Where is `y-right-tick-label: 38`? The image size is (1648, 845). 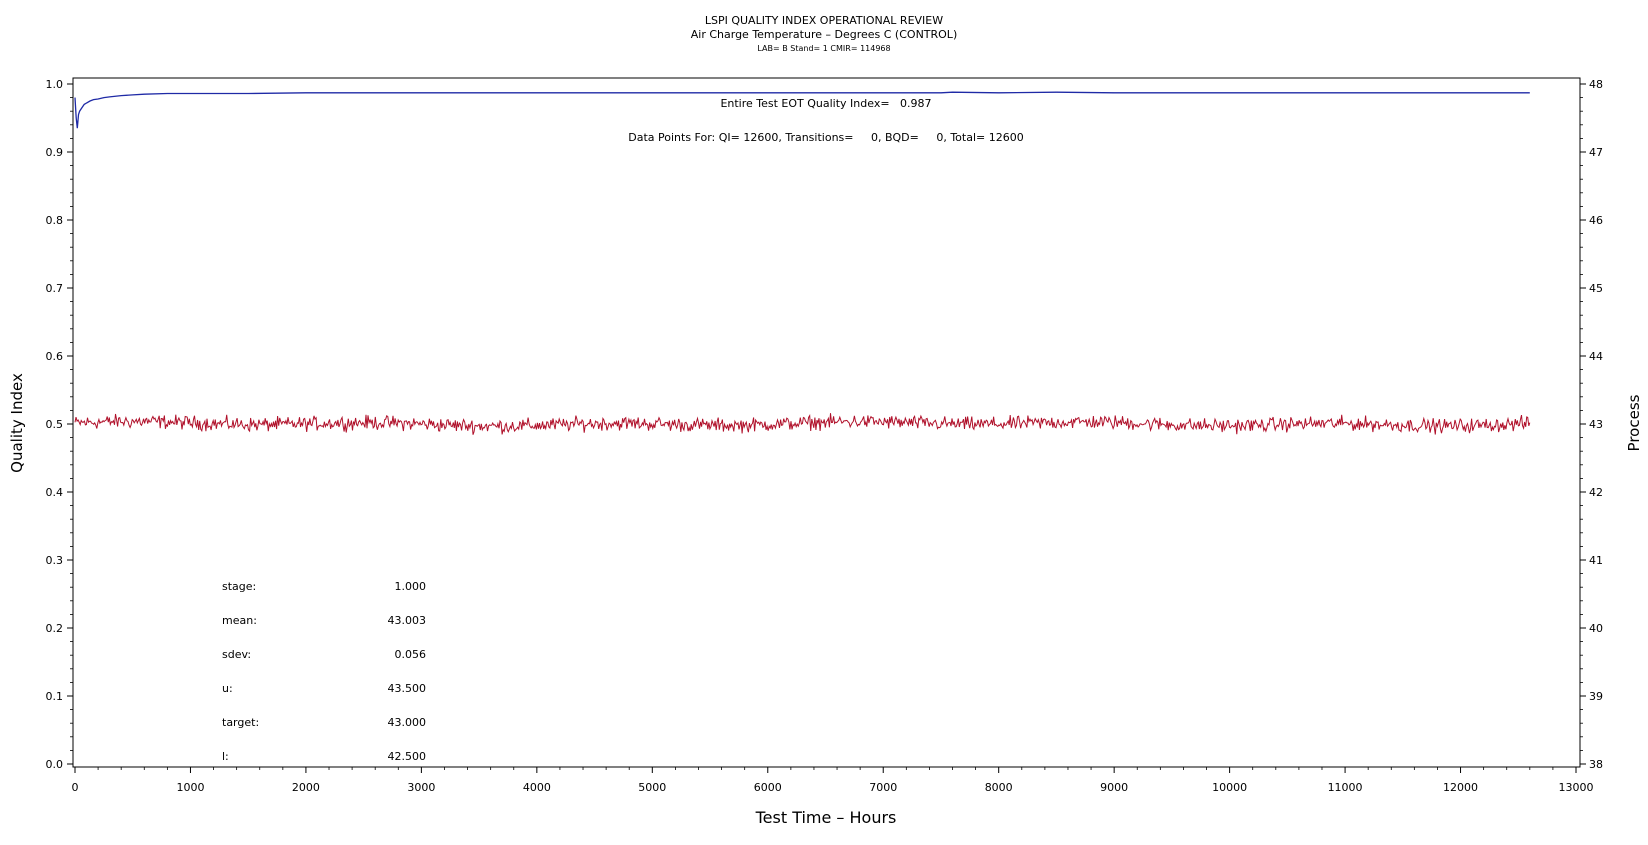
y-right-tick-label: 38 is located at coordinates (1596, 764).